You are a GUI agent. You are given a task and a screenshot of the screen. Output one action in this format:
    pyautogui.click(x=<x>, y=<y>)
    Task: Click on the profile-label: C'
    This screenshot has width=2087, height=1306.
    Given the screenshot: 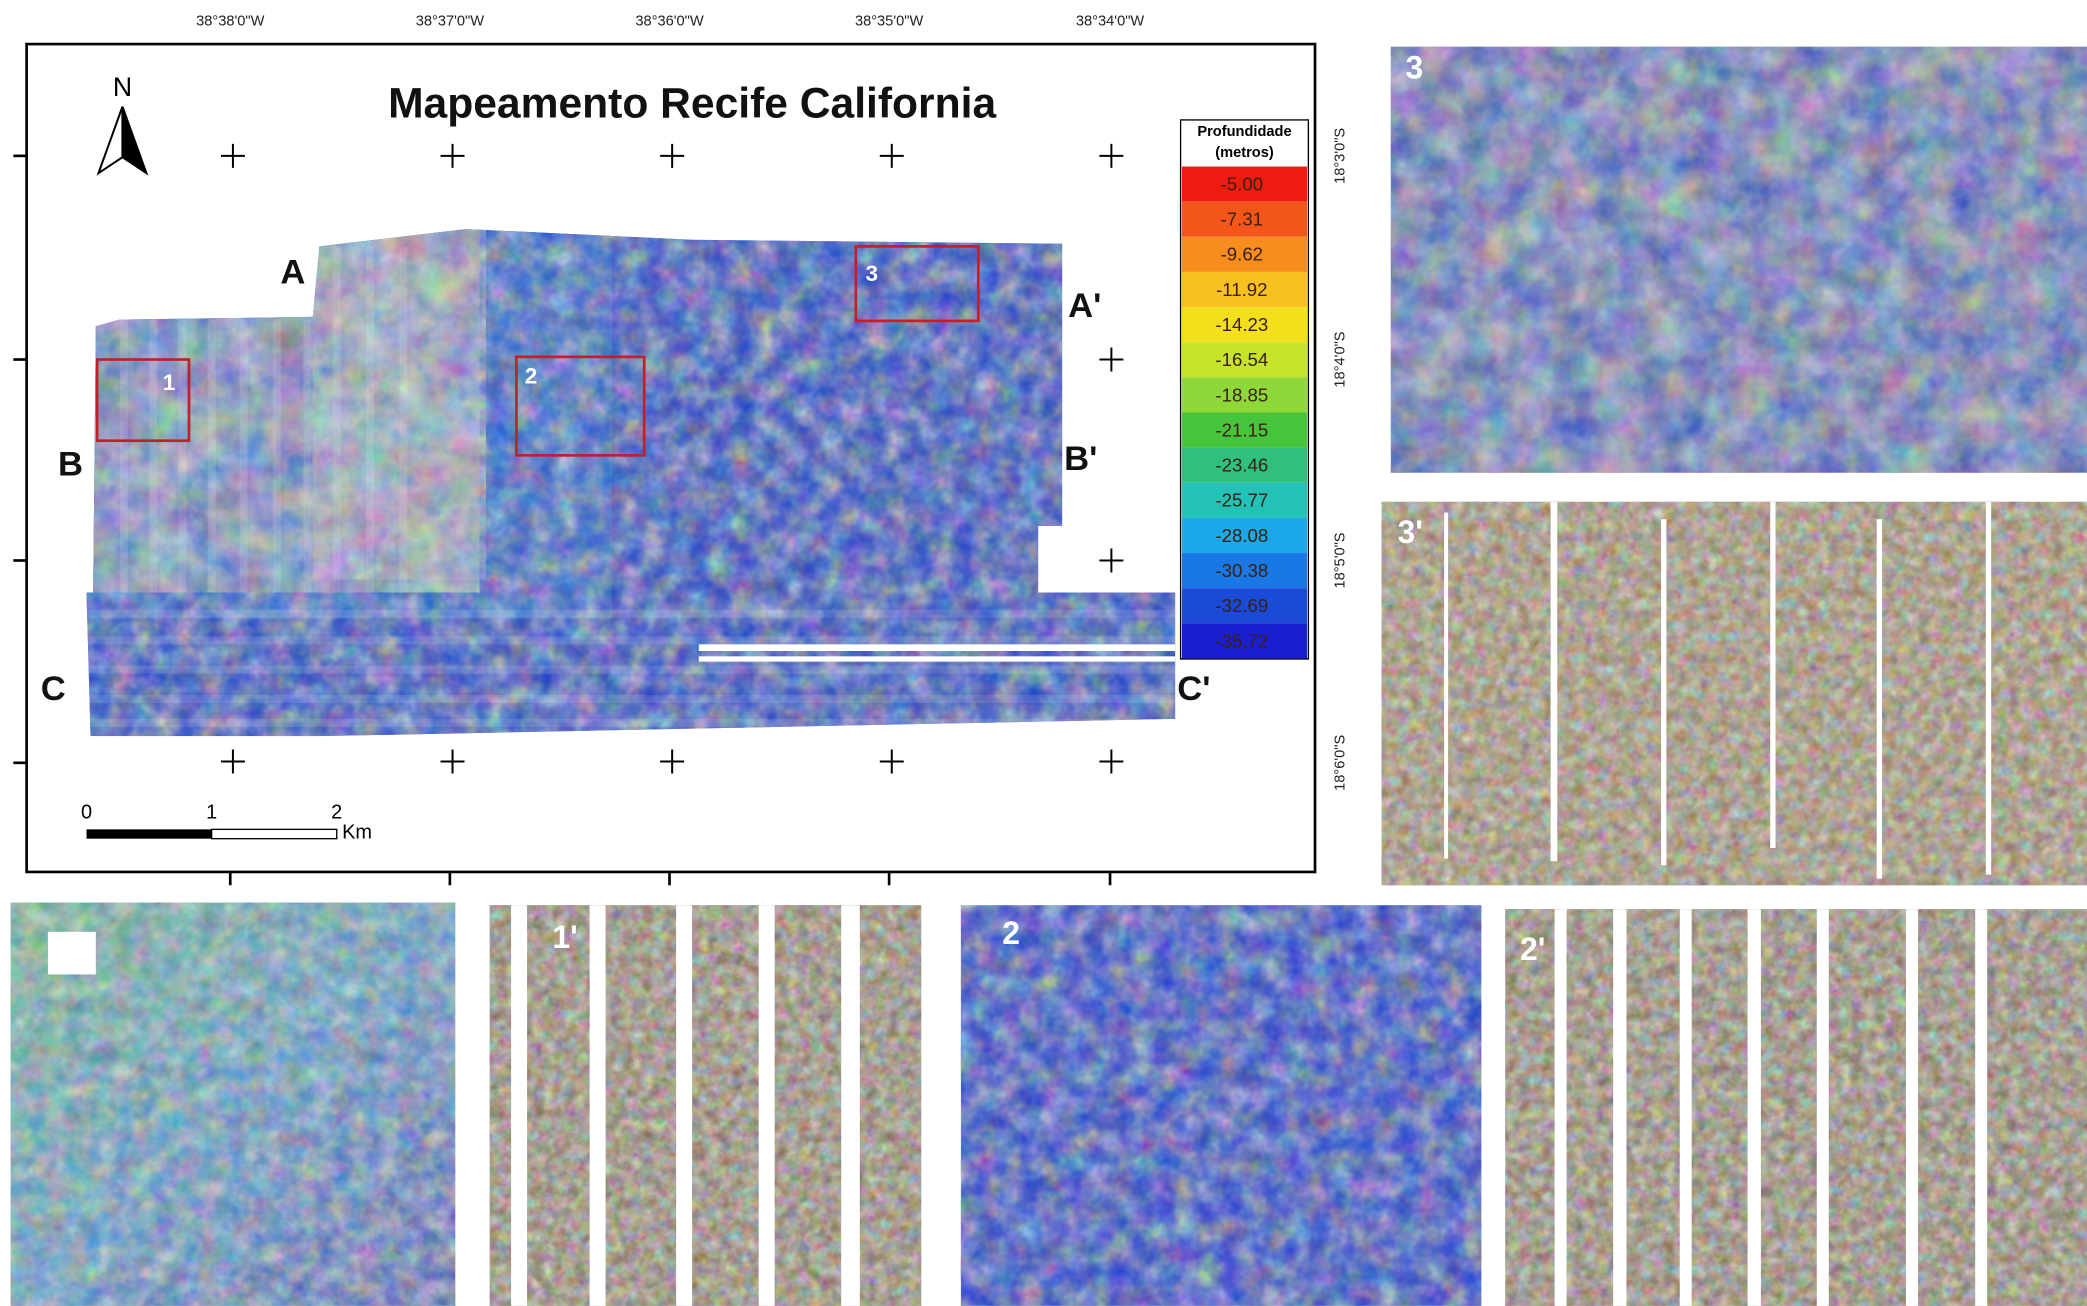 What is the action you would take?
    pyautogui.click(x=1193, y=689)
    